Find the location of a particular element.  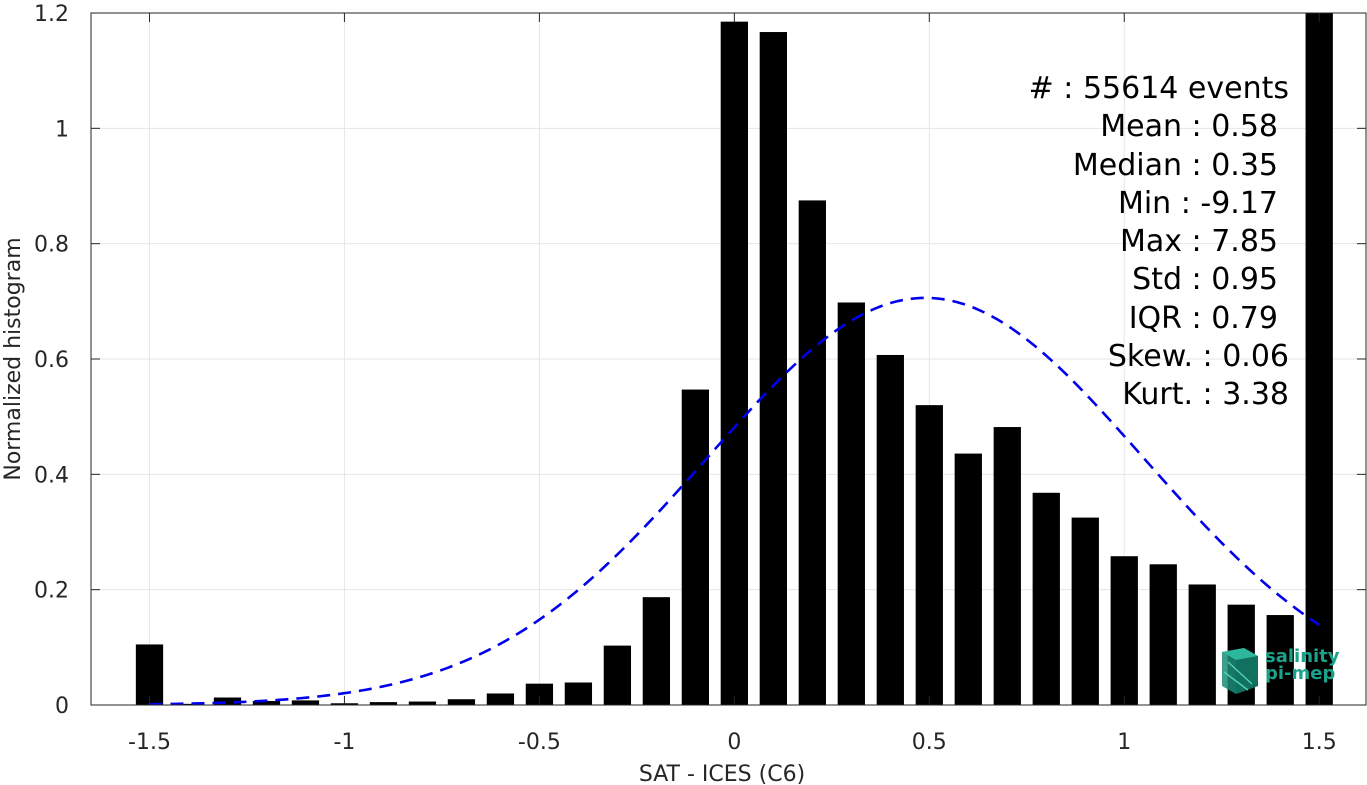

logo-line-1: salinity is located at coordinates (1302, 656).